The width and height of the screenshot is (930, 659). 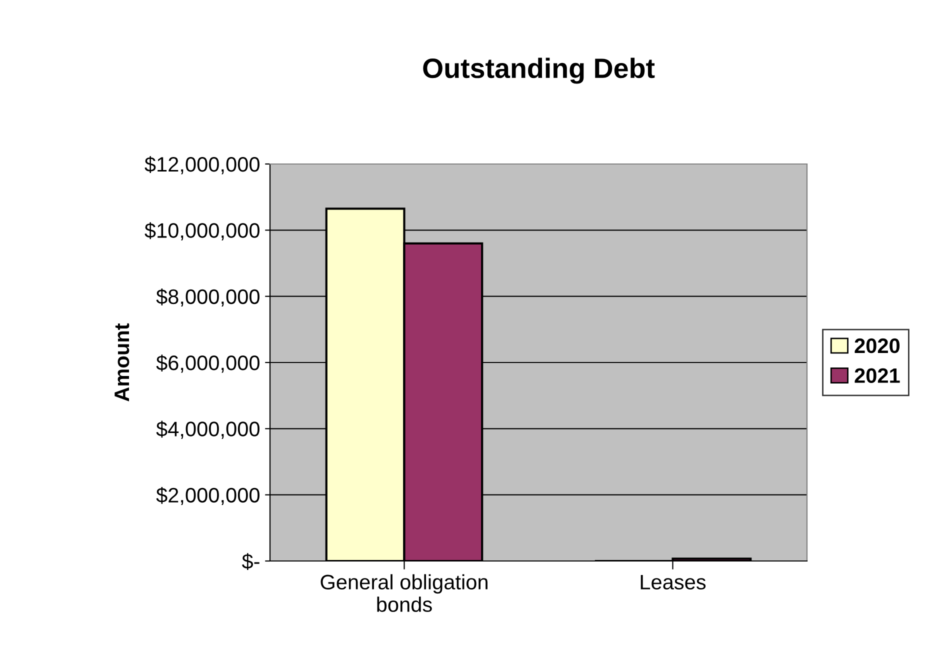 What do you see at coordinates (202, 231) in the screenshot?
I see `y-tick-label: $10,000,000` at bounding box center [202, 231].